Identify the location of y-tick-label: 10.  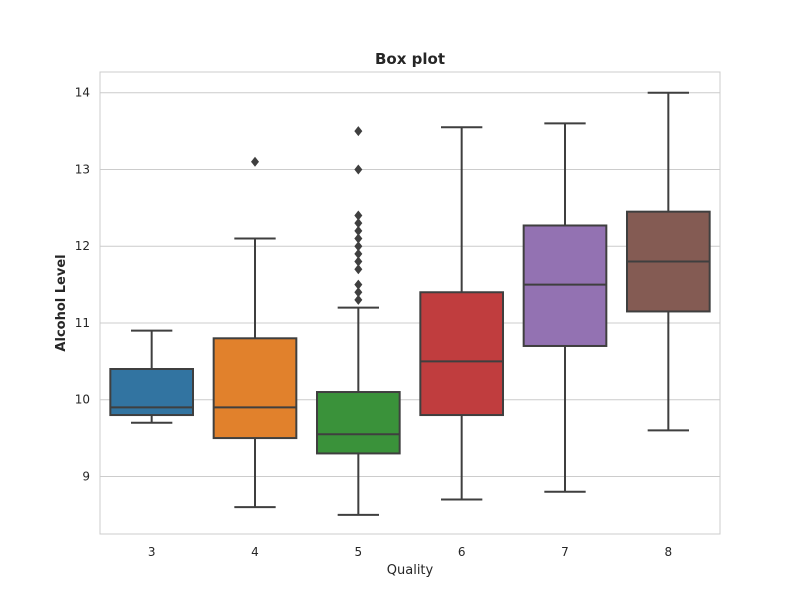
(82, 400).